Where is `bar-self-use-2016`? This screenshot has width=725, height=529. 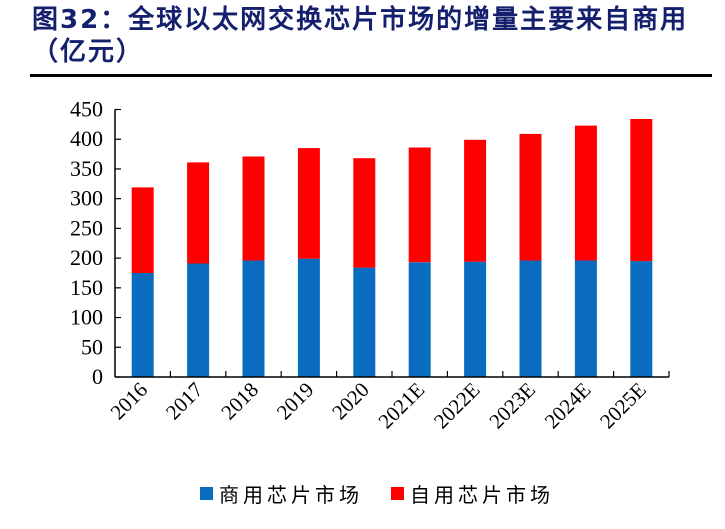 bar-self-use-2016 is located at coordinates (142, 230).